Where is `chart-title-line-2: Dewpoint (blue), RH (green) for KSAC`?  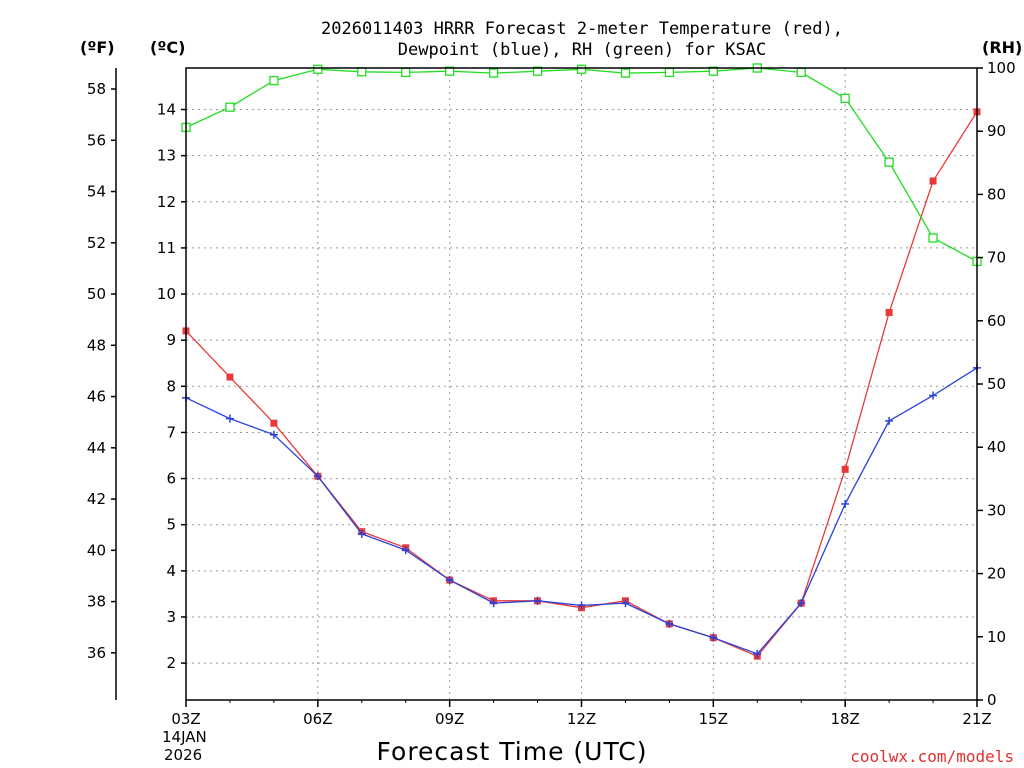 chart-title-line-2: Dewpoint (blue), RH (green) for KSAC is located at coordinates (582, 50).